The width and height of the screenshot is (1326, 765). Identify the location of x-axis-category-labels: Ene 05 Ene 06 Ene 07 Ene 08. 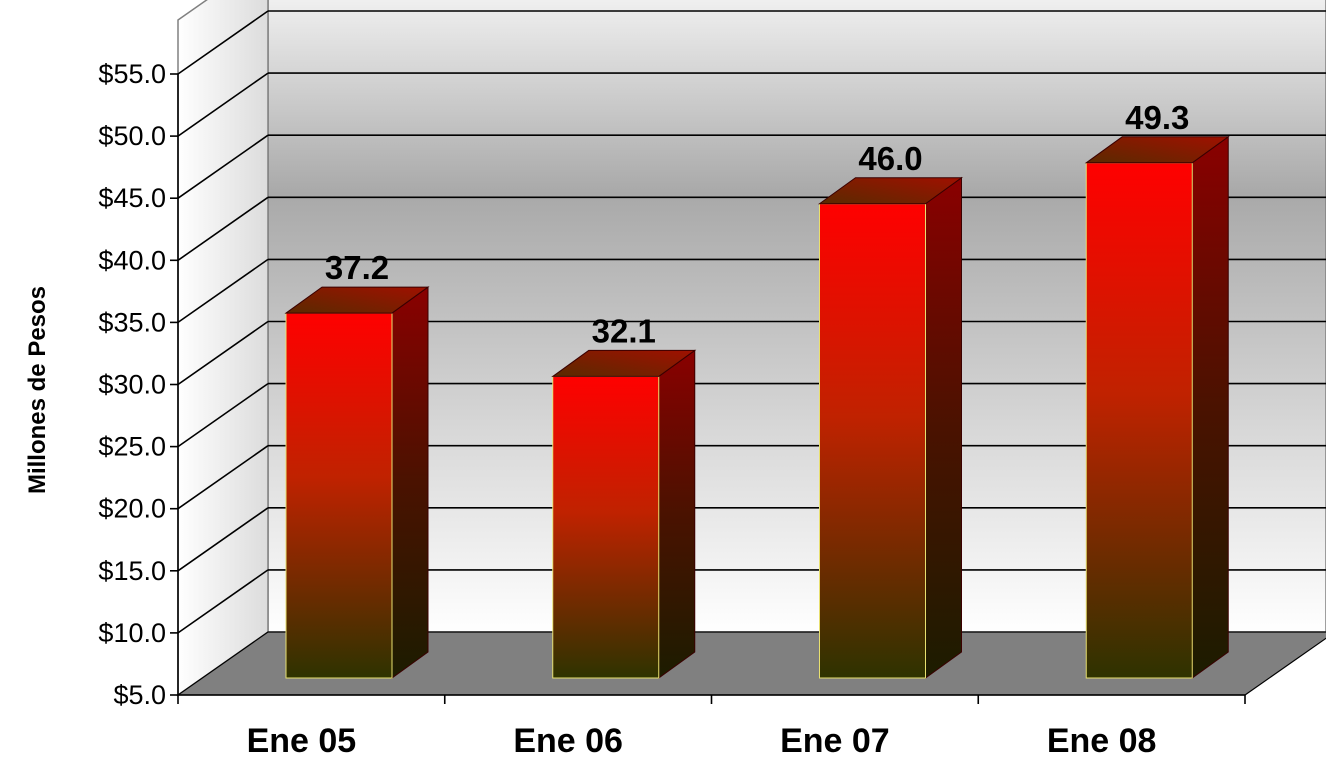
(702, 741).